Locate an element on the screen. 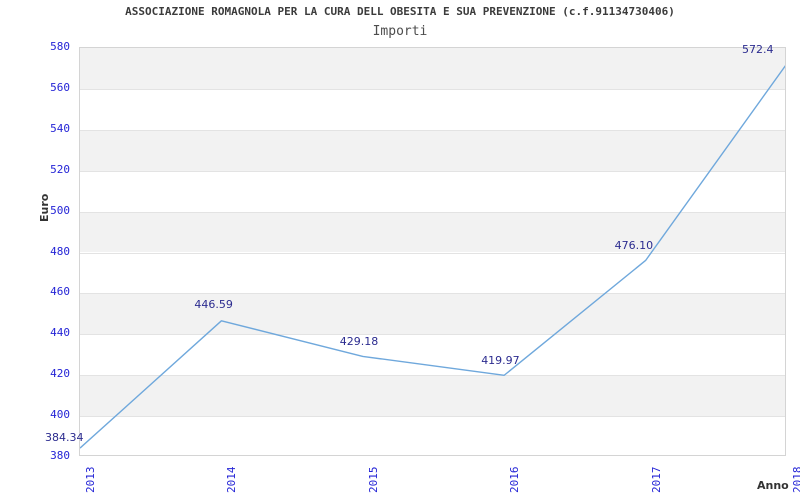  y-axis-title: Euro is located at coordinates (44, 207).